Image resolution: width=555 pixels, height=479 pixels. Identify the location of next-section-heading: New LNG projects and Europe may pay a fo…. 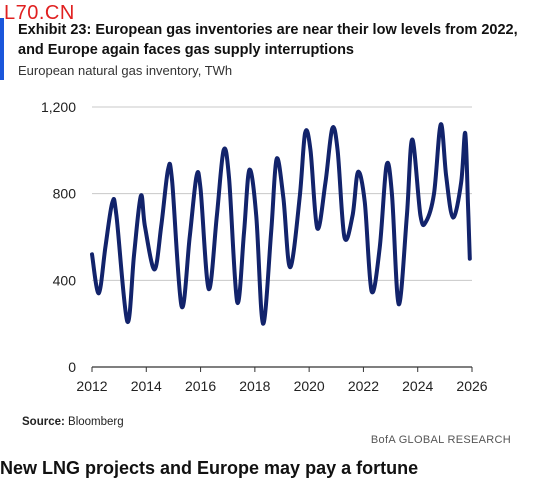
(209, 468).